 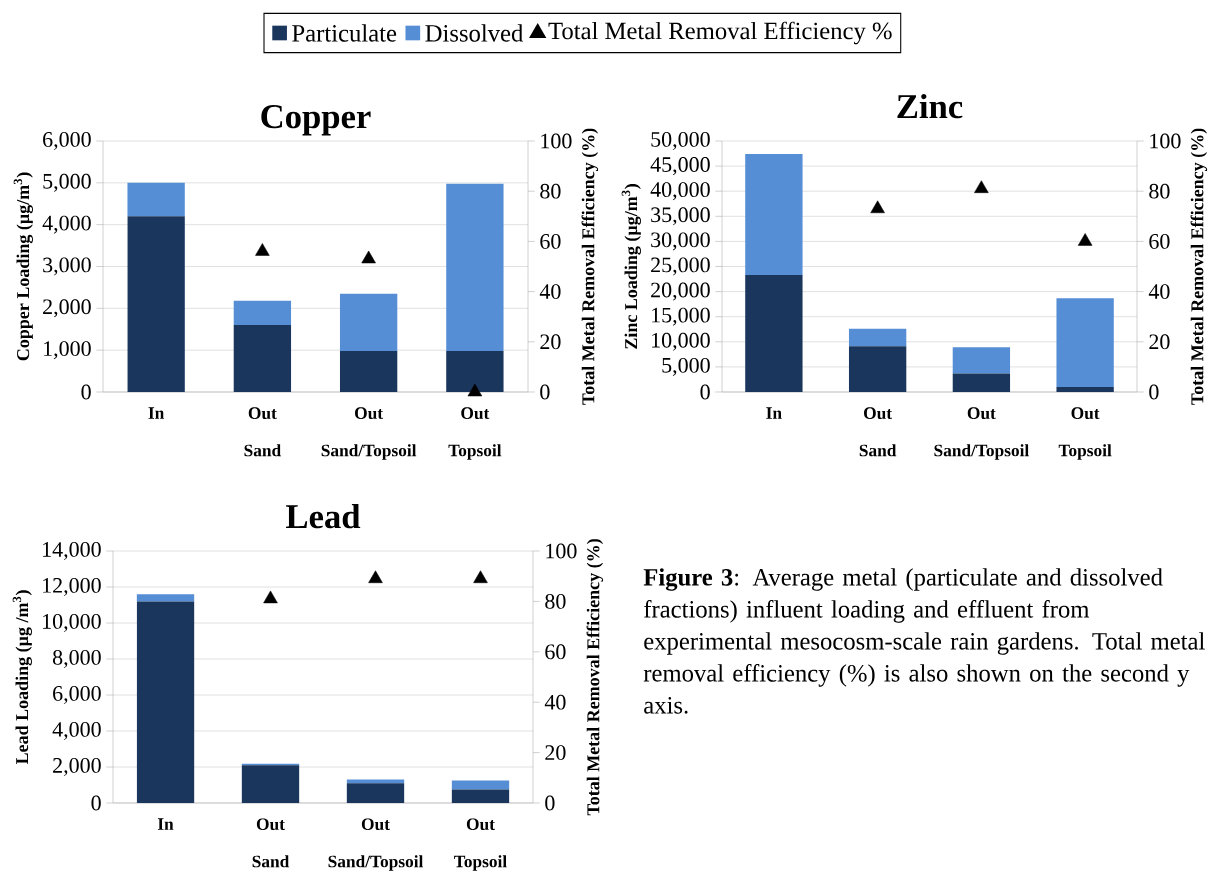 I want to click on y-axis-title: Zinc Loading (µg/m$^{3}$), so click(x=631, y=266).